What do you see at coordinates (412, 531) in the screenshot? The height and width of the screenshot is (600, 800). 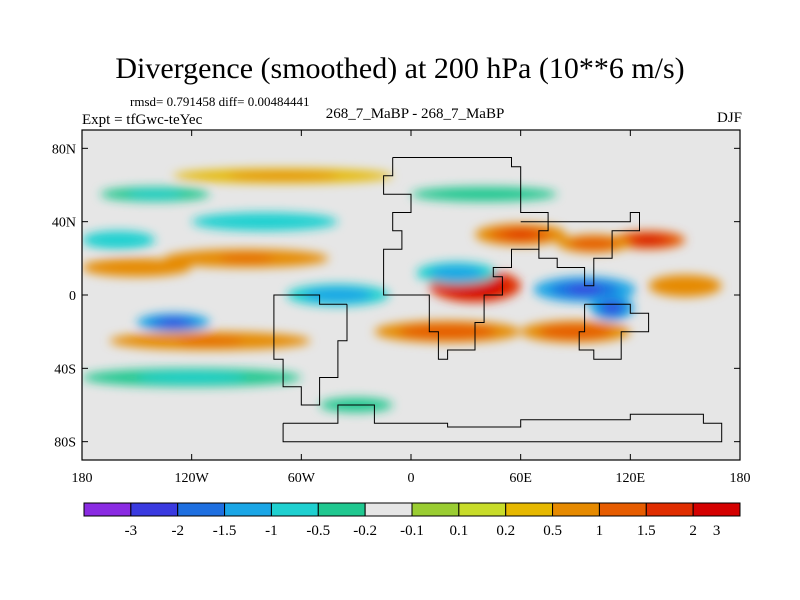 I see `colorbar-label: -0.1` at bounding box center [412, 531].